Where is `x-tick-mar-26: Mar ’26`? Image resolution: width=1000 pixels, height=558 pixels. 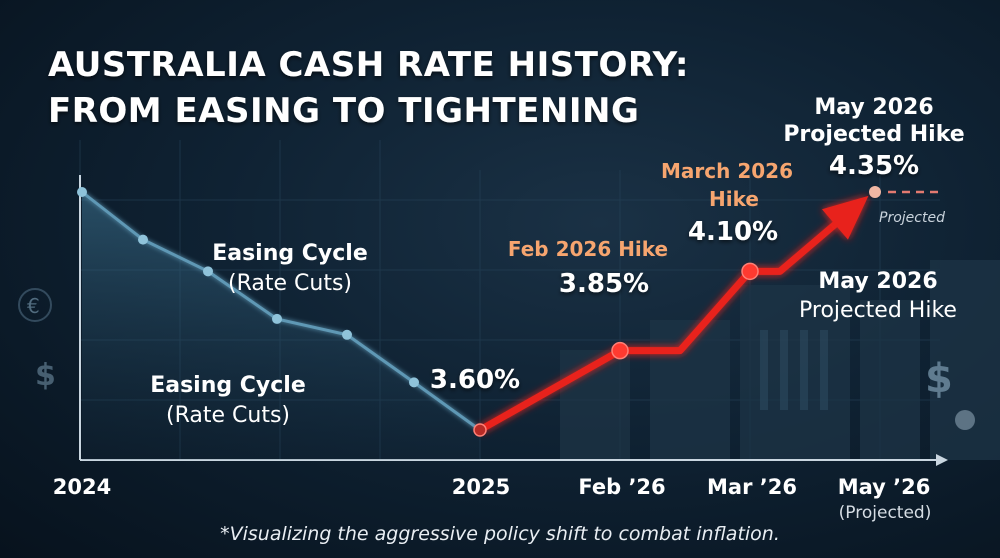
x-tick-mar-26: Mar ’26 is located at coordinates (752, 487).